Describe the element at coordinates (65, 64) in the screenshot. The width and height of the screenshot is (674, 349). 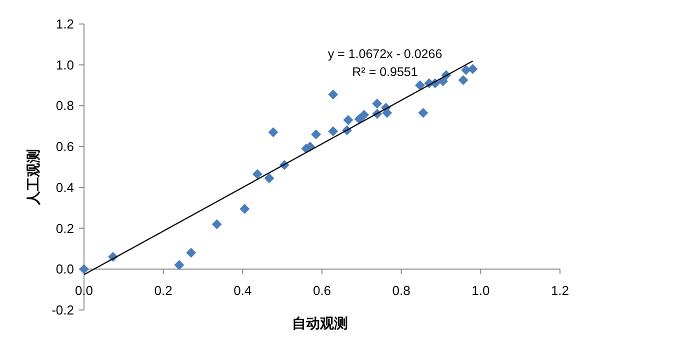
I see `y-tick-label: 1.0` at that location.